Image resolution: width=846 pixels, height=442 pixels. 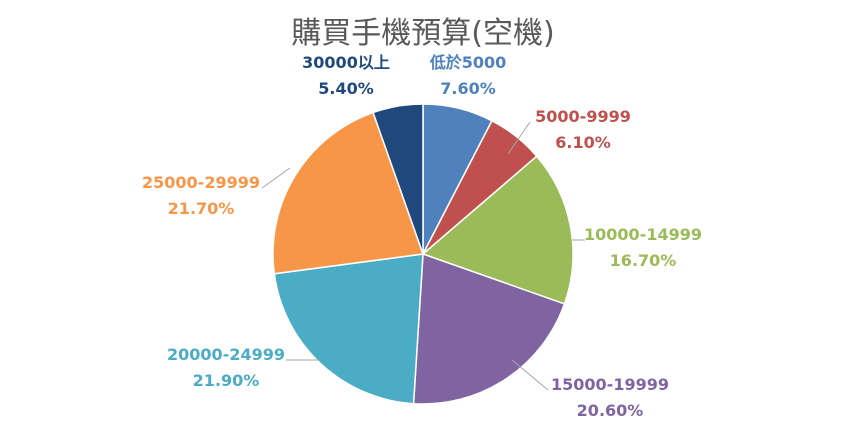 What do you see at coordinates (468, 62) in the screenshot?
I see `slice-category-label: 低於5000` at bounding box center [468, 62].